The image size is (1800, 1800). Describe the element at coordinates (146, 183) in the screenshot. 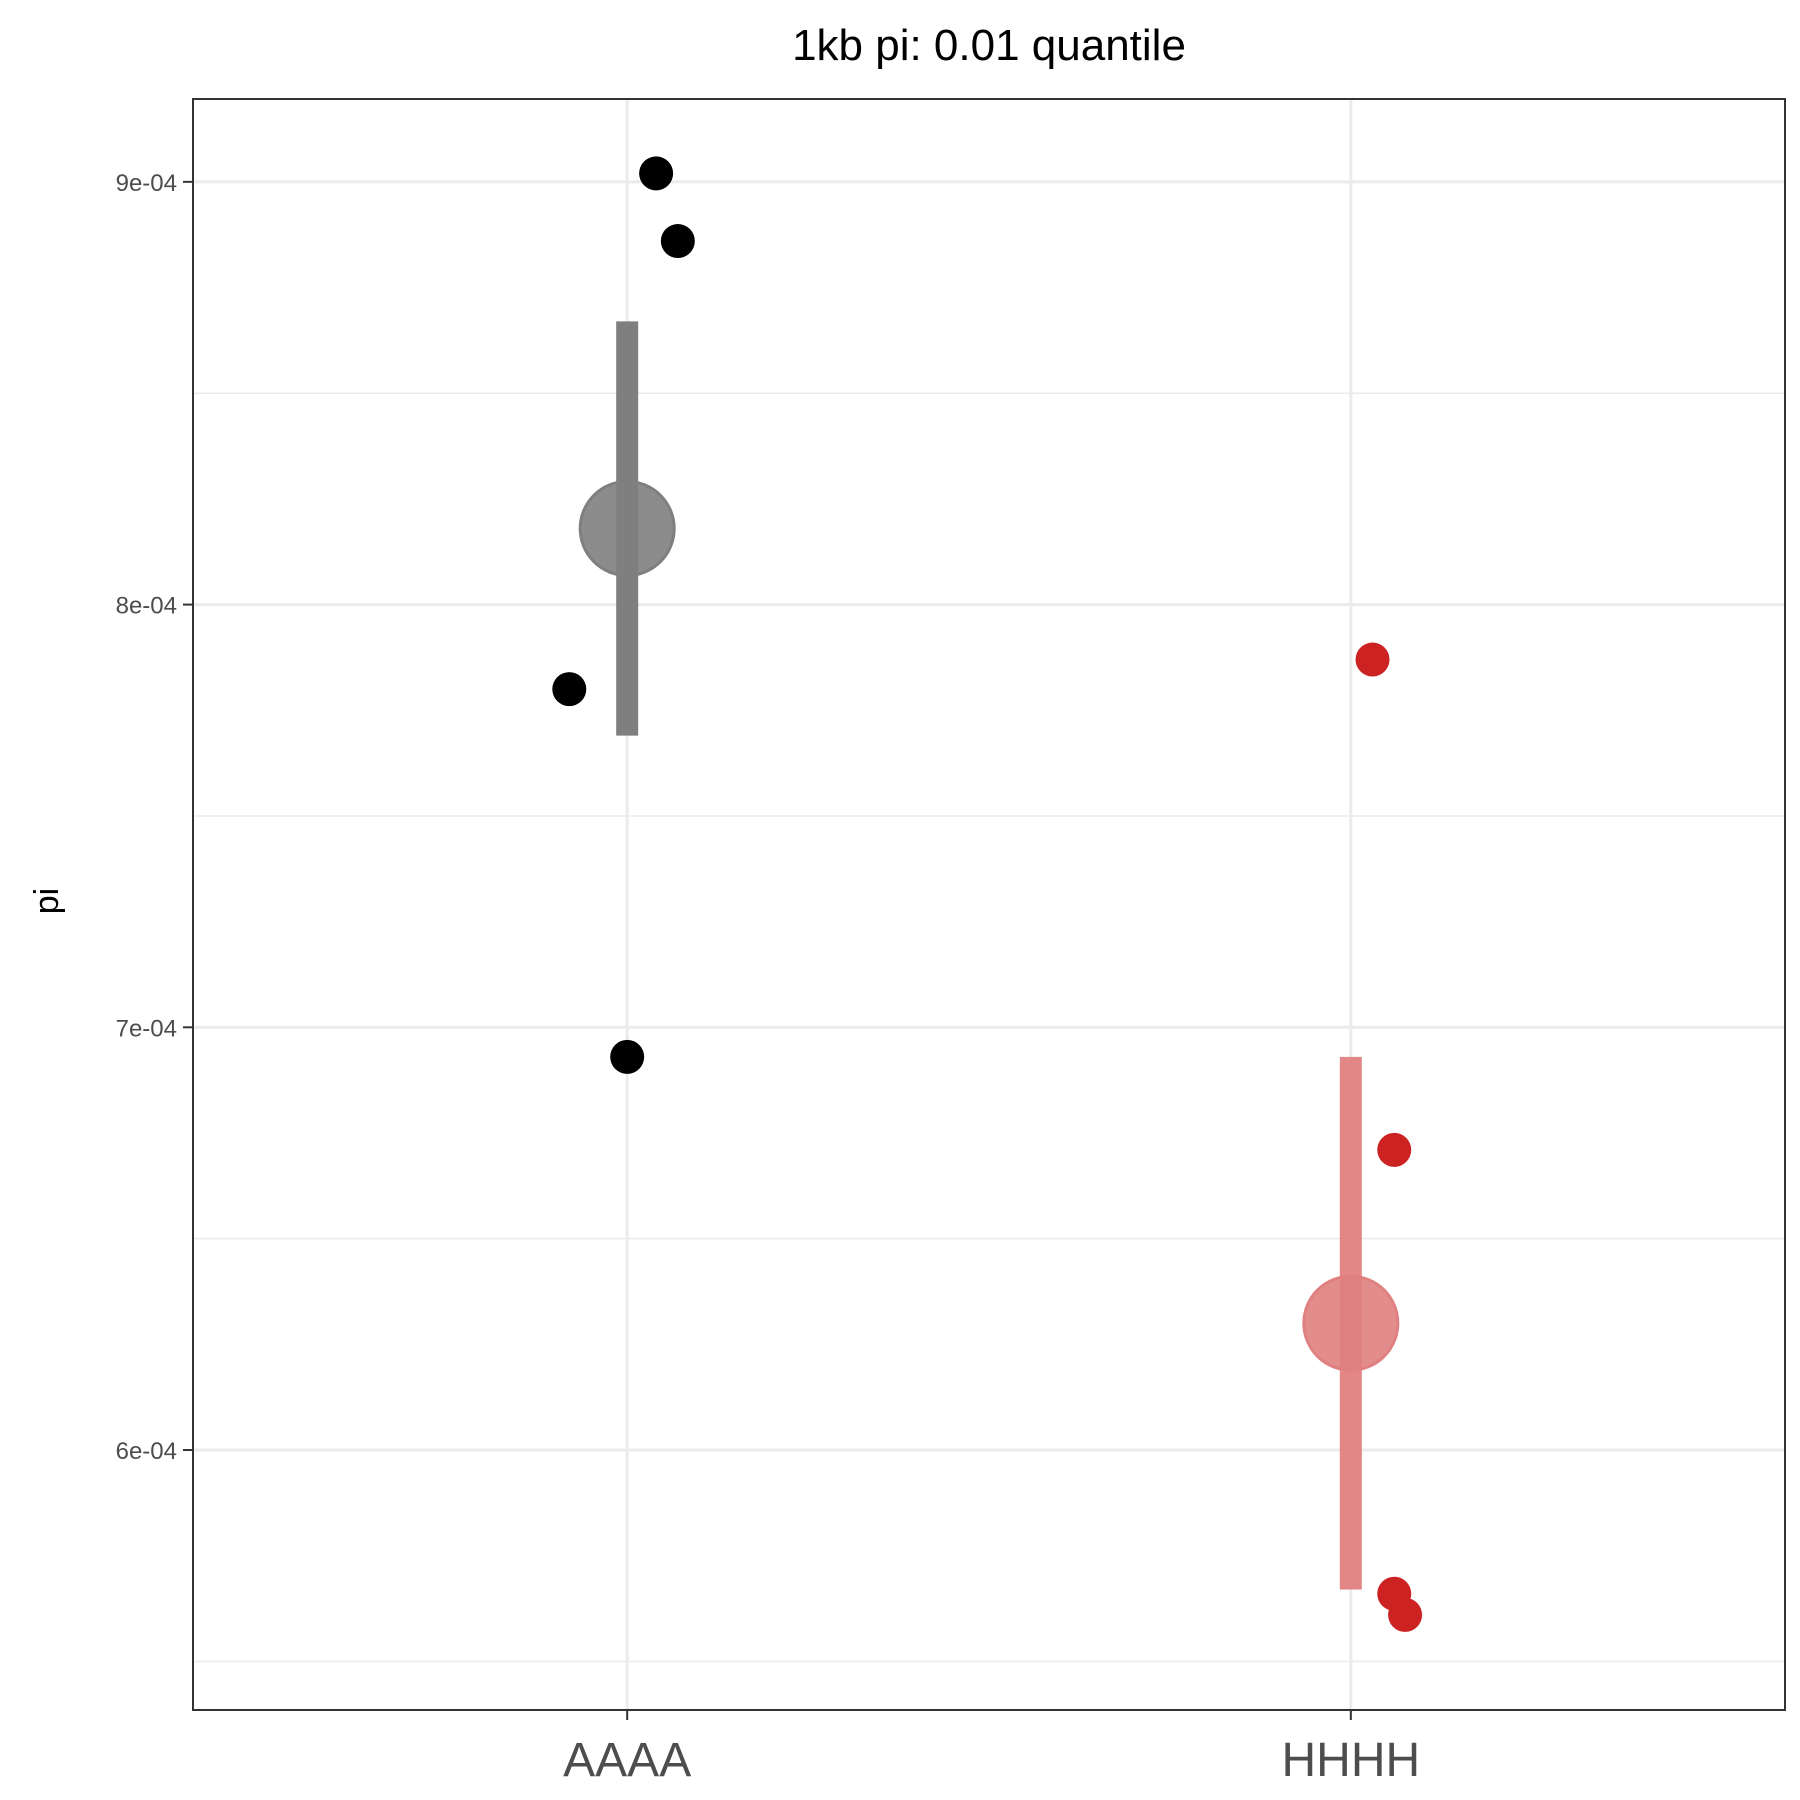

I see `y-tick-label: 9e-04` at that location.